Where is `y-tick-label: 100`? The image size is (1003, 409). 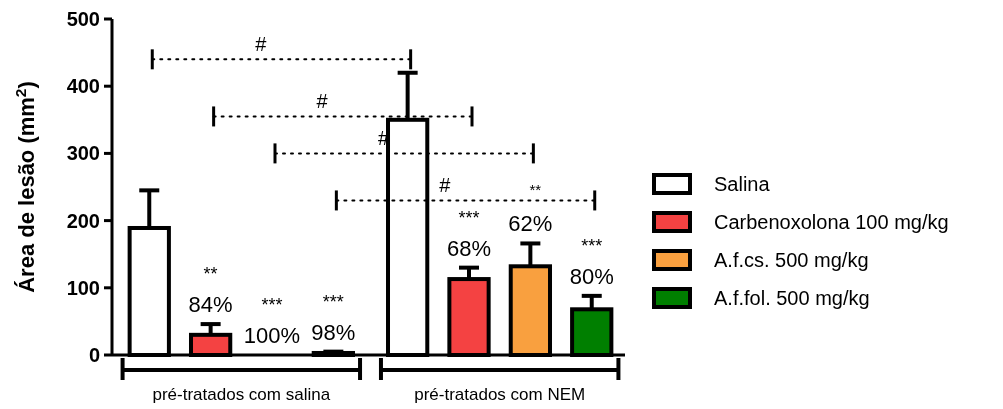
y-tick-label: 100 is located at coordinates (83, 287).